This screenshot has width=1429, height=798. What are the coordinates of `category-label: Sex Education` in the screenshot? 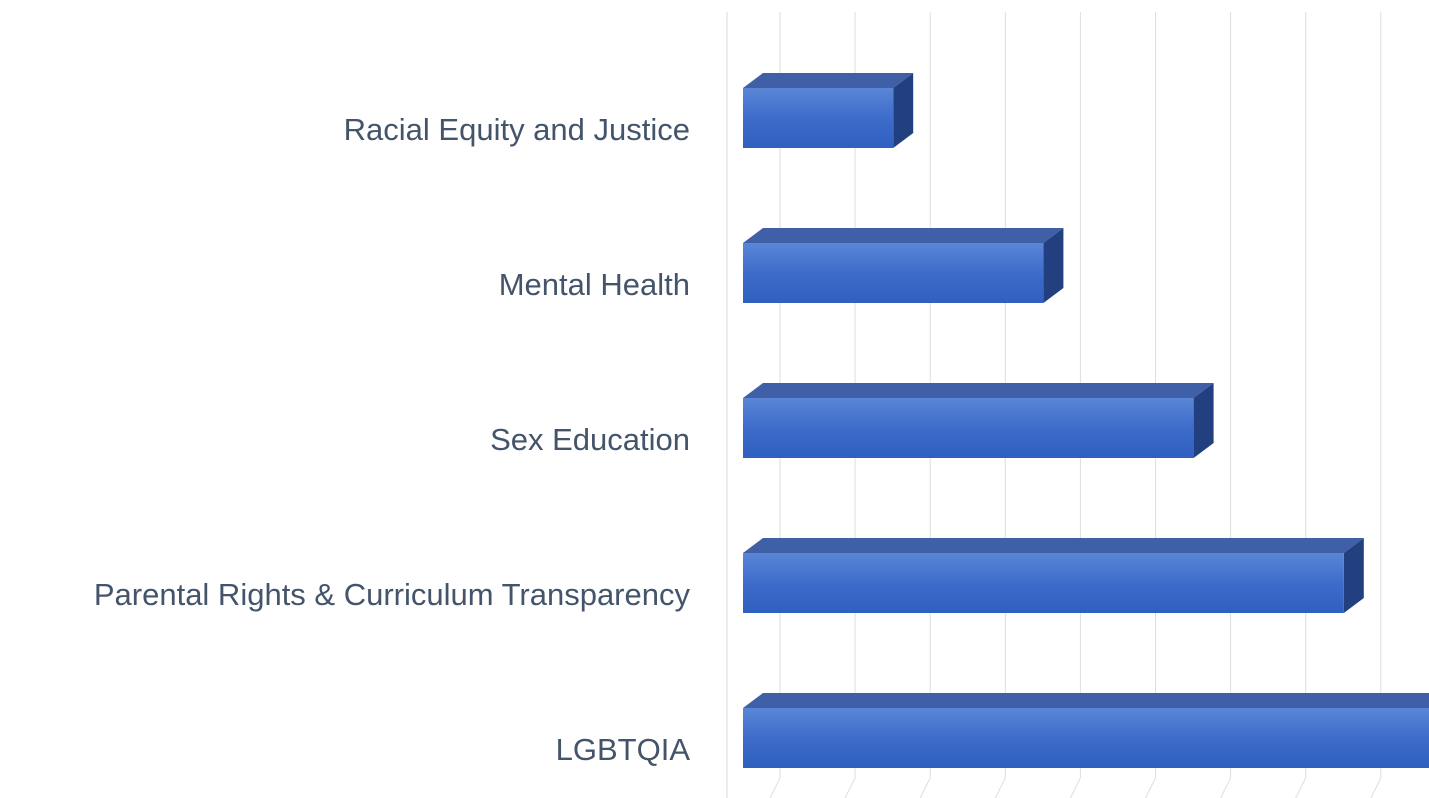 It's located at (590, 439).